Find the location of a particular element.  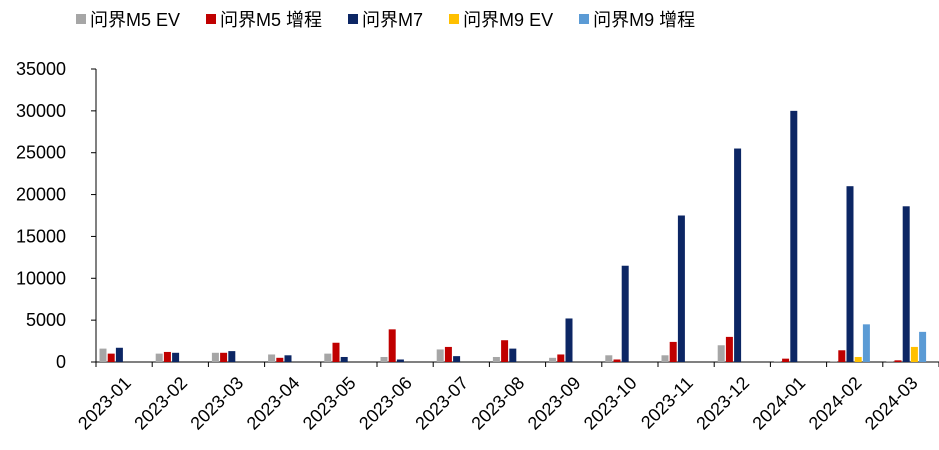

y-tick-label: 25000 is located at coordinates (41, 153).